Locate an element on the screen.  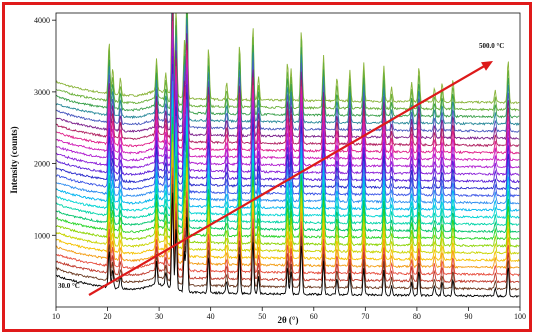
y-tick-label: 1000 is located at coordinates (42, 235).